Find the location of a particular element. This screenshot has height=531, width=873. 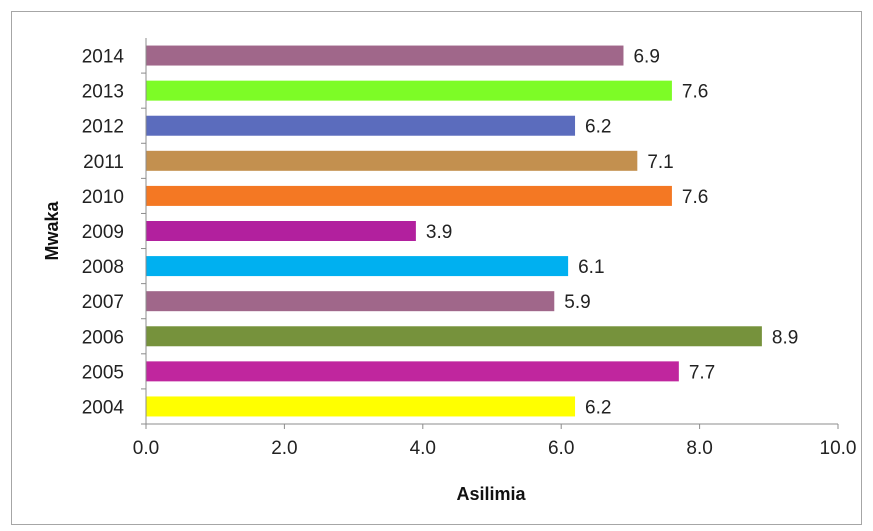

data-label-2005: 7.7 is located at coordinates (702, 372).